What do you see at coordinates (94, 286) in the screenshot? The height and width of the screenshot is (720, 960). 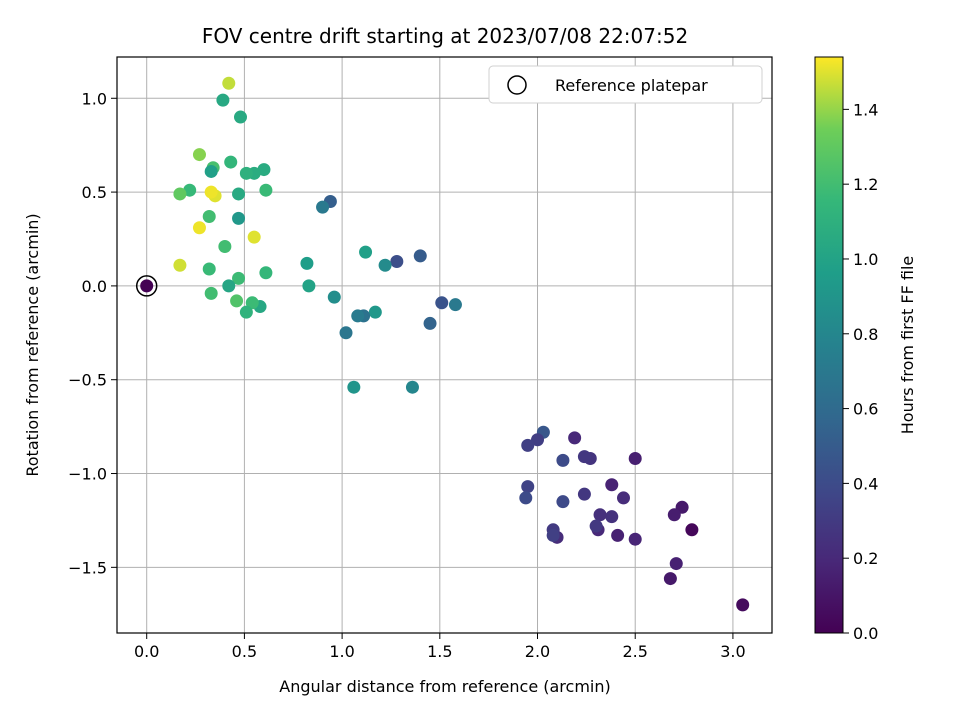 I see `y-tick-label: 0.0` at bounding box center [94, 286].